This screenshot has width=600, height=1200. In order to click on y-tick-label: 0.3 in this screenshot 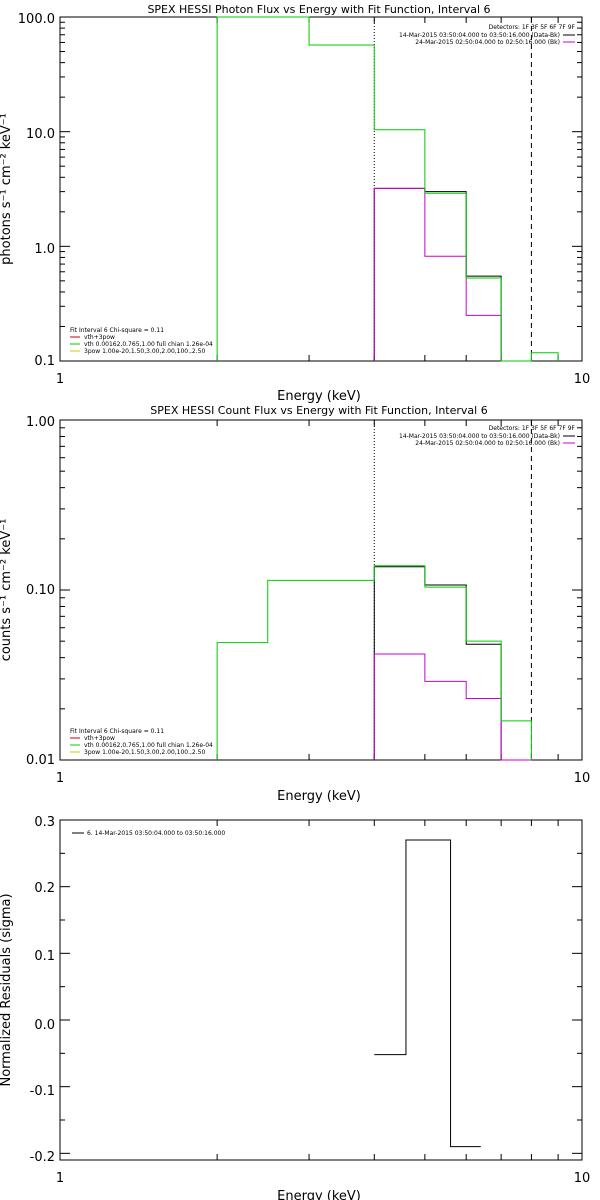, I will do `click(44, 822)`.